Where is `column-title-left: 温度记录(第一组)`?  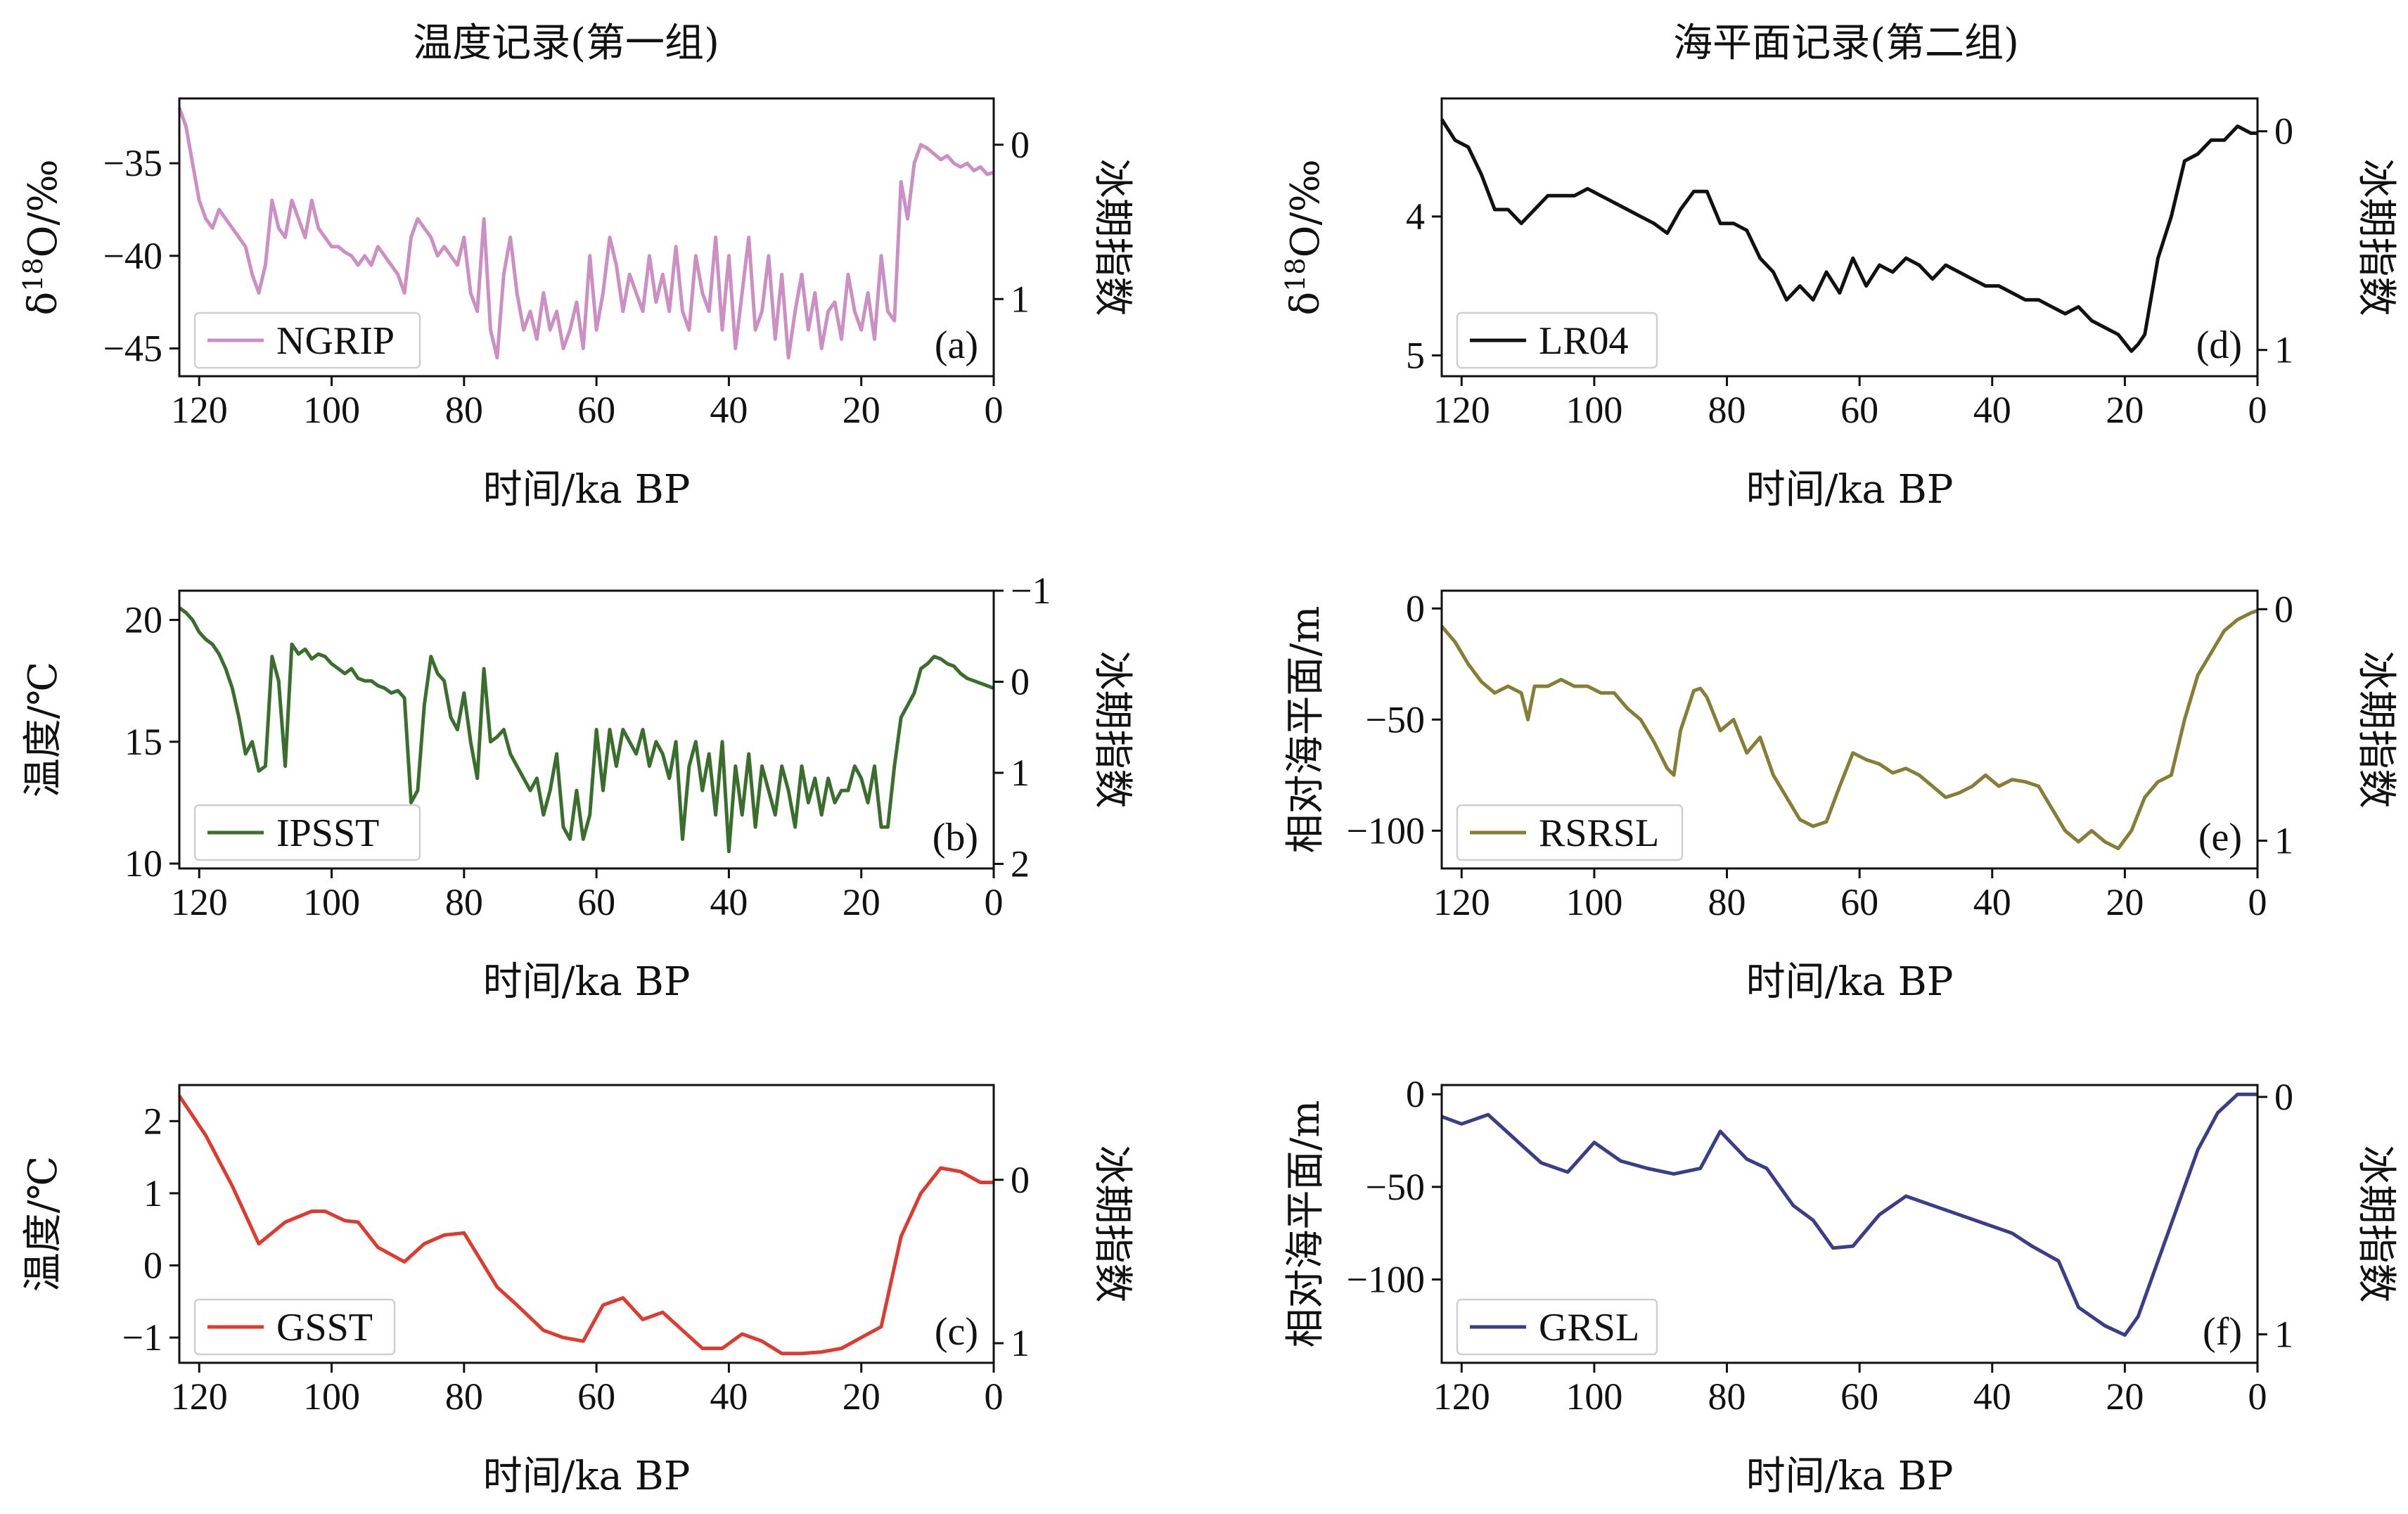 column-title-left: 温度记录(第一组) is located at coordinates (566, 43).